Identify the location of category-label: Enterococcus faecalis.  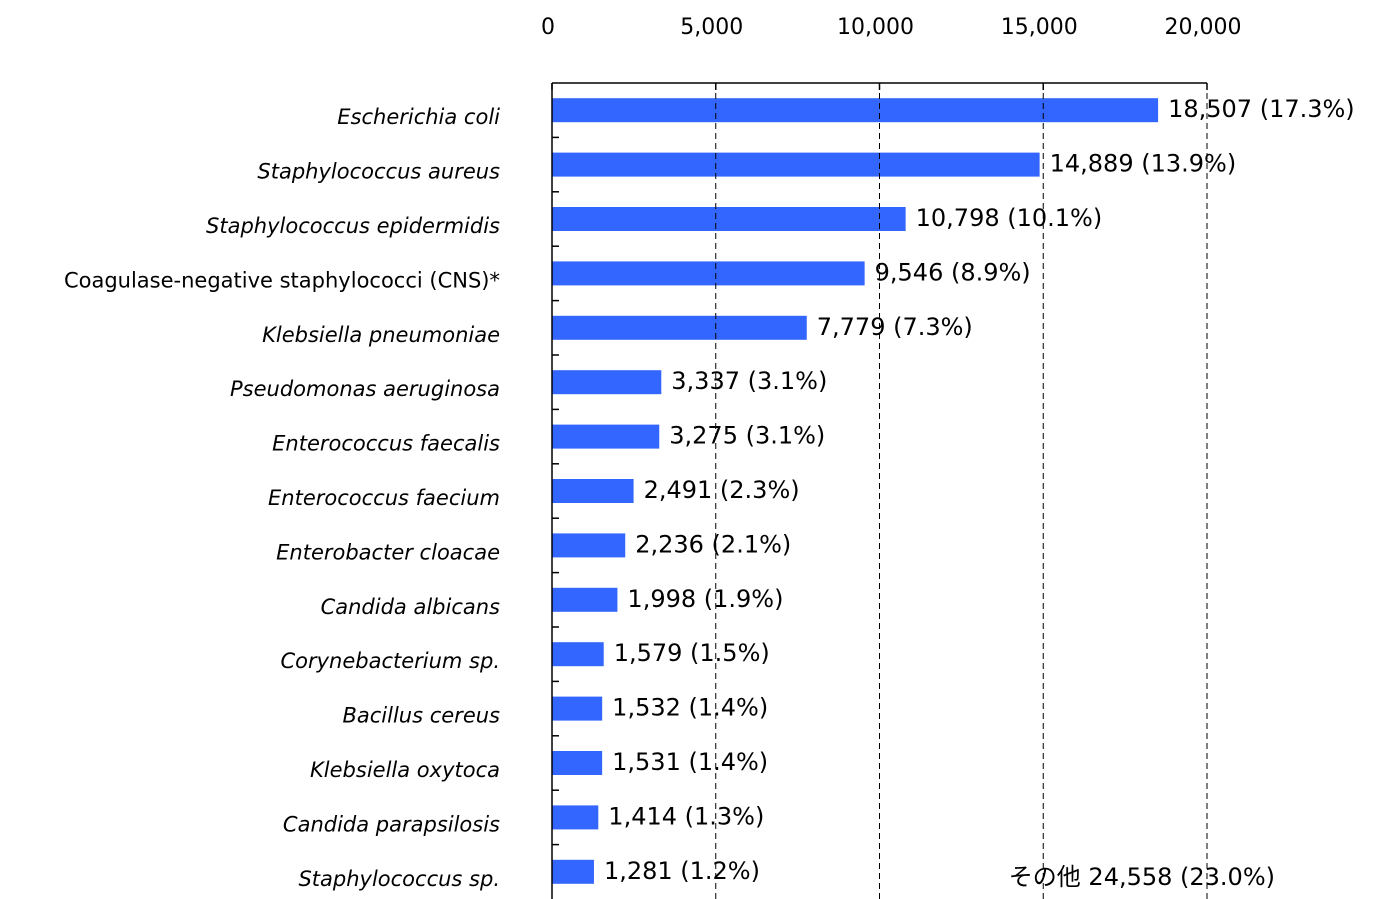
(386, 444).